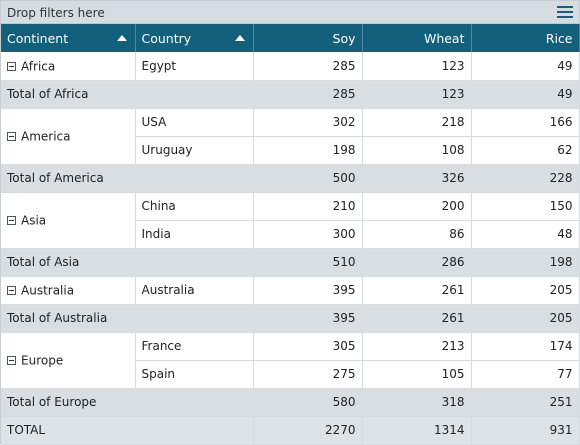  Describe the element at coordinates (417, 178) in the screenshot. I see `subtotal-cell: 326` at that location.